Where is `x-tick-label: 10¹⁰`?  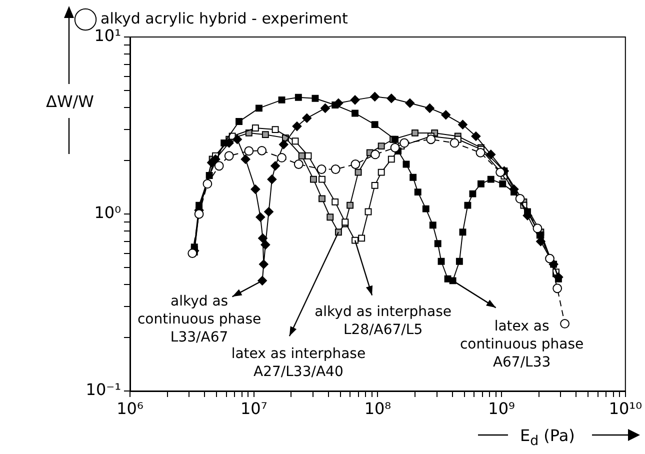
x-tick-label: 10¹⁰ is located at coordinates (625, 408).